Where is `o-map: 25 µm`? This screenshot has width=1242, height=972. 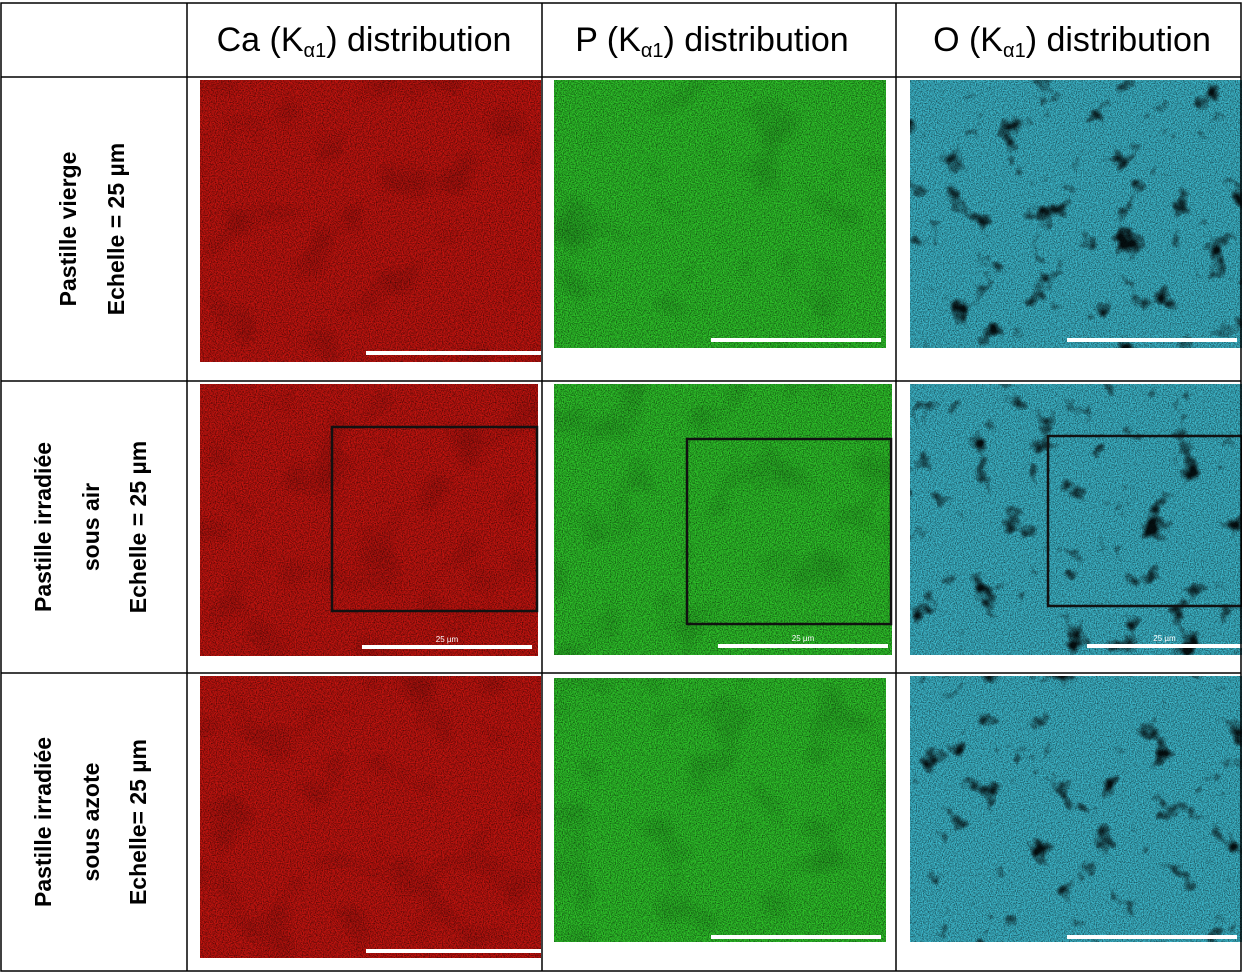 o-map: 25 µm is located at coordinates (1076, 519).